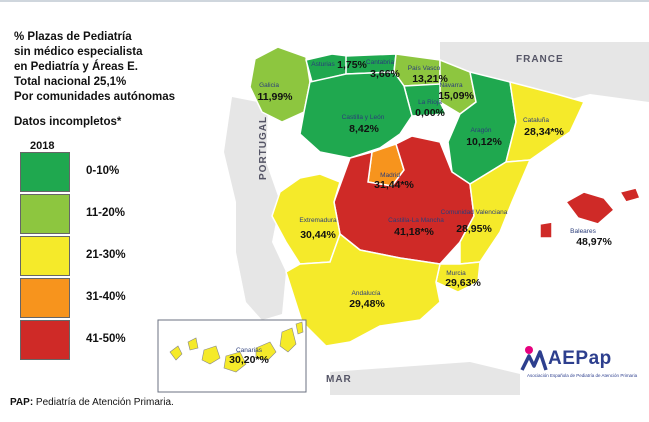 The height and width of the screenshot is (422, 649). Describe the element at coordinates (363, 117) in the screenshot. I see `region-name-castilla-leon: Castilla y León` at that location.